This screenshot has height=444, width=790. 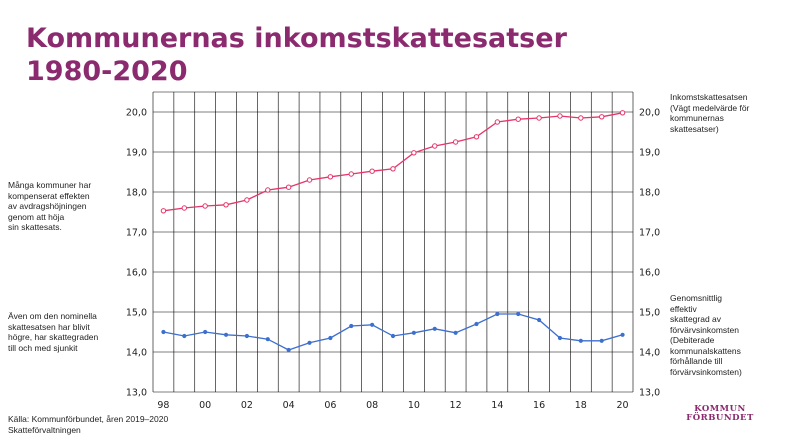 What do you see at coordinates (136, 233) in the screenshot?
I see `y-tick-label-left: 17,0` at bounding box center [136, 233].